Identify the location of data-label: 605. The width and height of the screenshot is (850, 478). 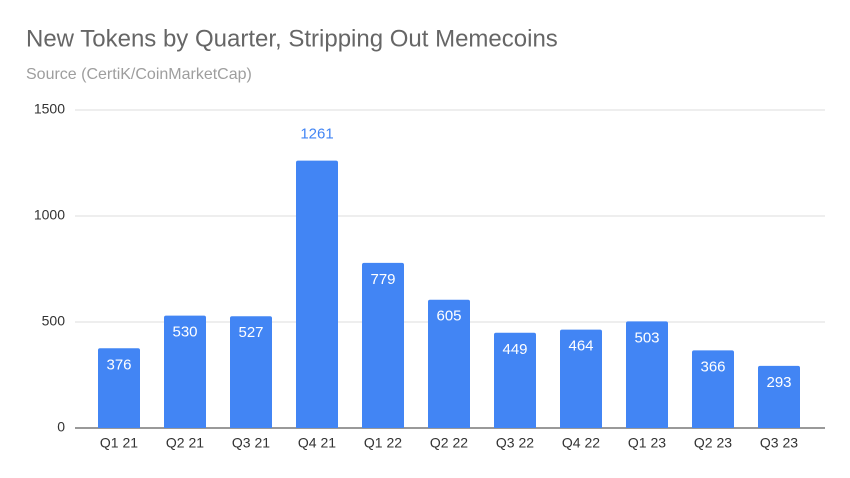
(448, 316).